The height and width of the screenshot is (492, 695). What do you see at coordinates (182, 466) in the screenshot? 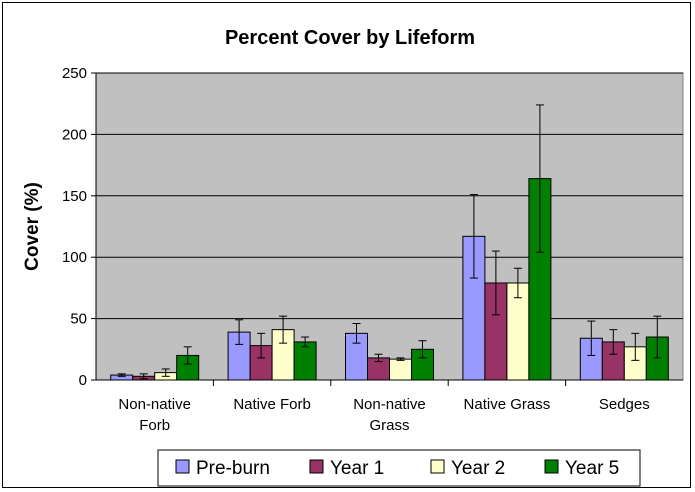
I see `legend-swatch-pre-burn` at bounding box center [182, 466].